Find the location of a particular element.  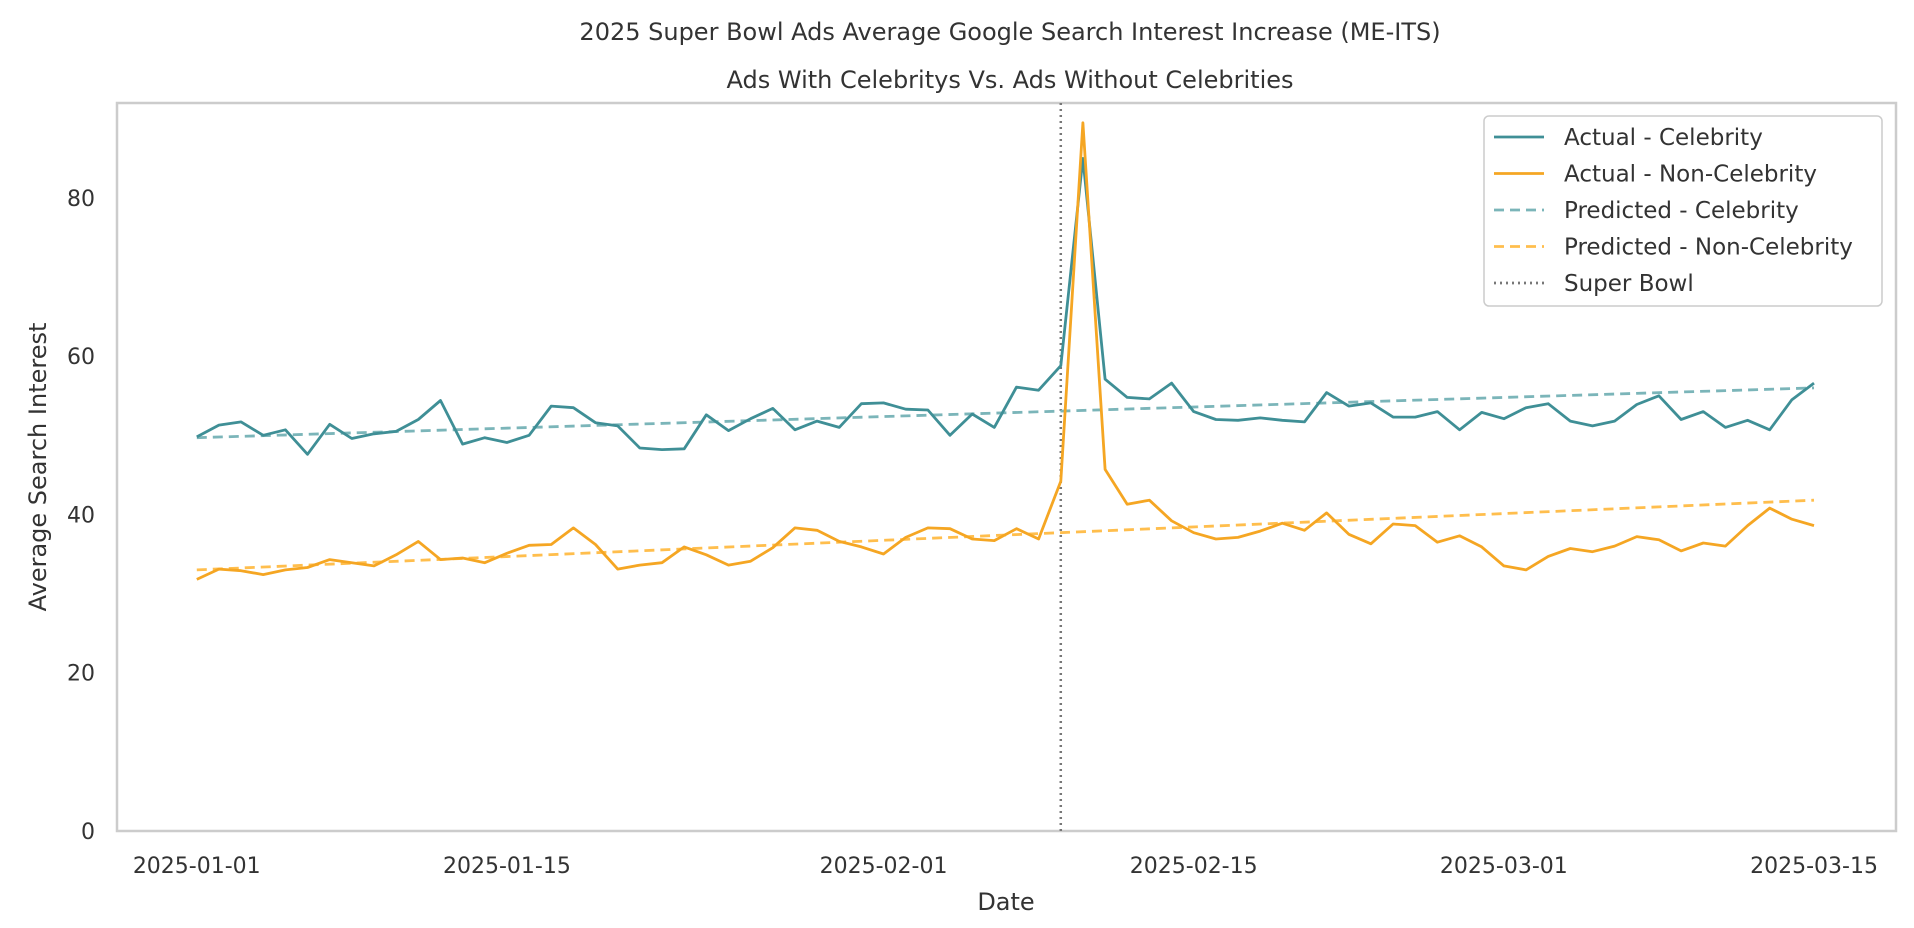

x-tick-label: 2025-03-01 is located at coordinates (1504, 866).